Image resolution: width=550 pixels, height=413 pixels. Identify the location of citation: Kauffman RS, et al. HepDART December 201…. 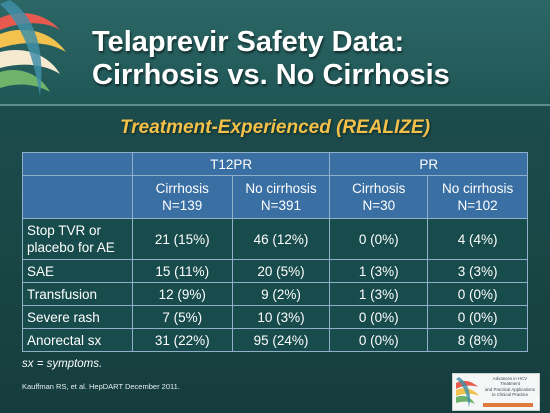
(101, 386).